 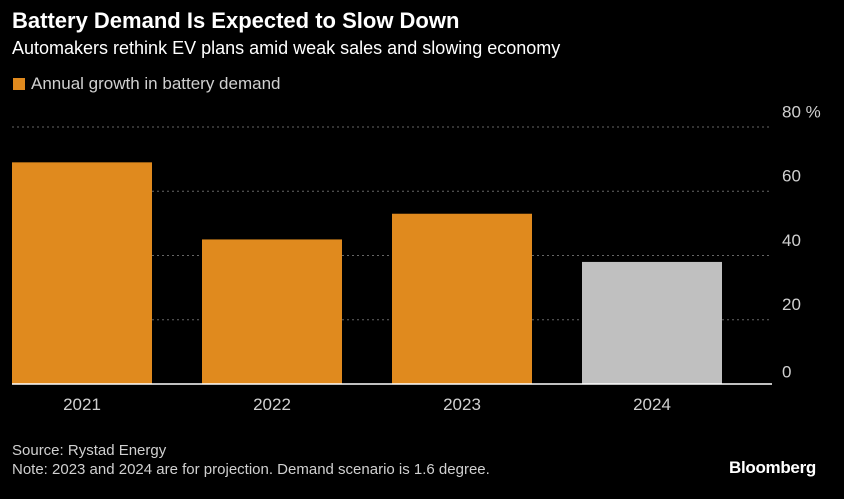 What do you see at coordinates (786, 371) in the screenshot?
I see `y-tick-label: 0` at bounding box center [786, 371].